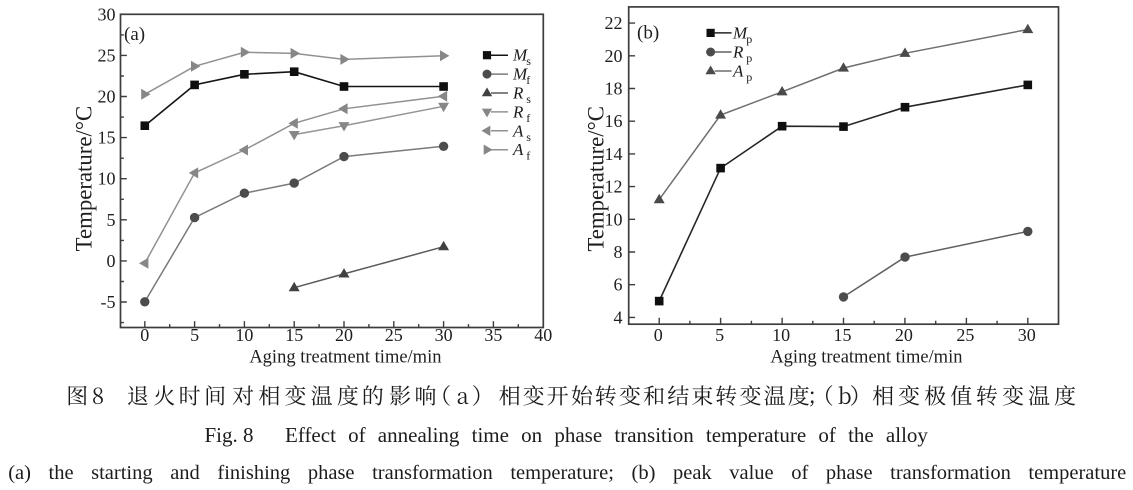 This screenshot has width=1133, height=490. What do you see at coordinates (648, 33) in the screenshot?
I see `svg-text: (b)` at bounding box center [648, 33].